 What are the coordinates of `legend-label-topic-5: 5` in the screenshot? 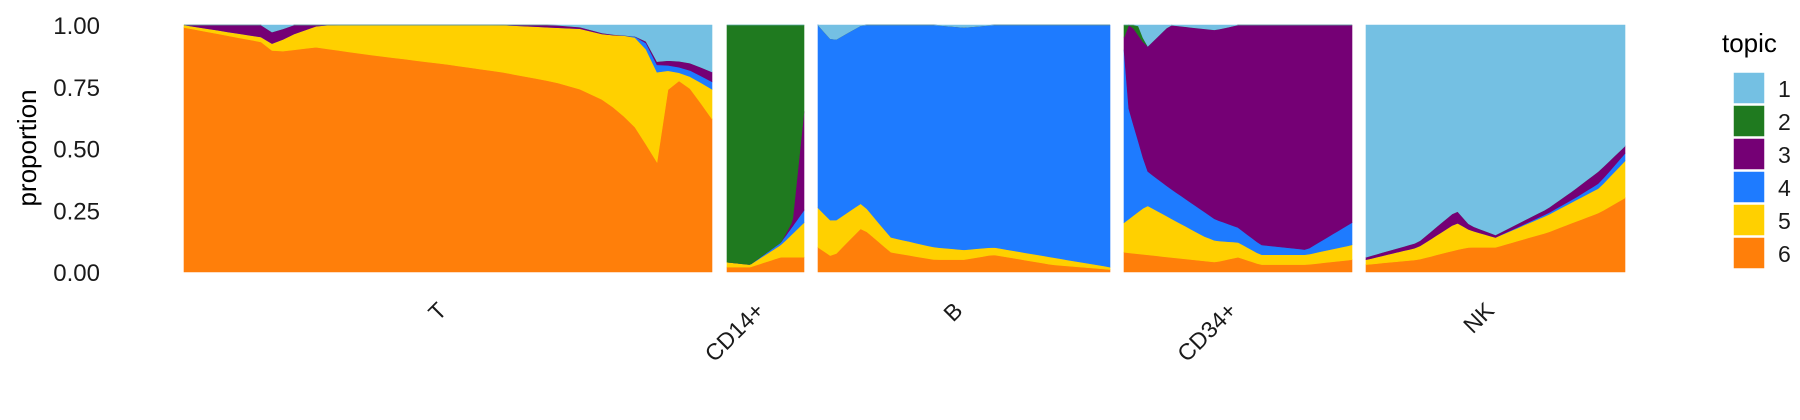 It's located at (1784, 221).